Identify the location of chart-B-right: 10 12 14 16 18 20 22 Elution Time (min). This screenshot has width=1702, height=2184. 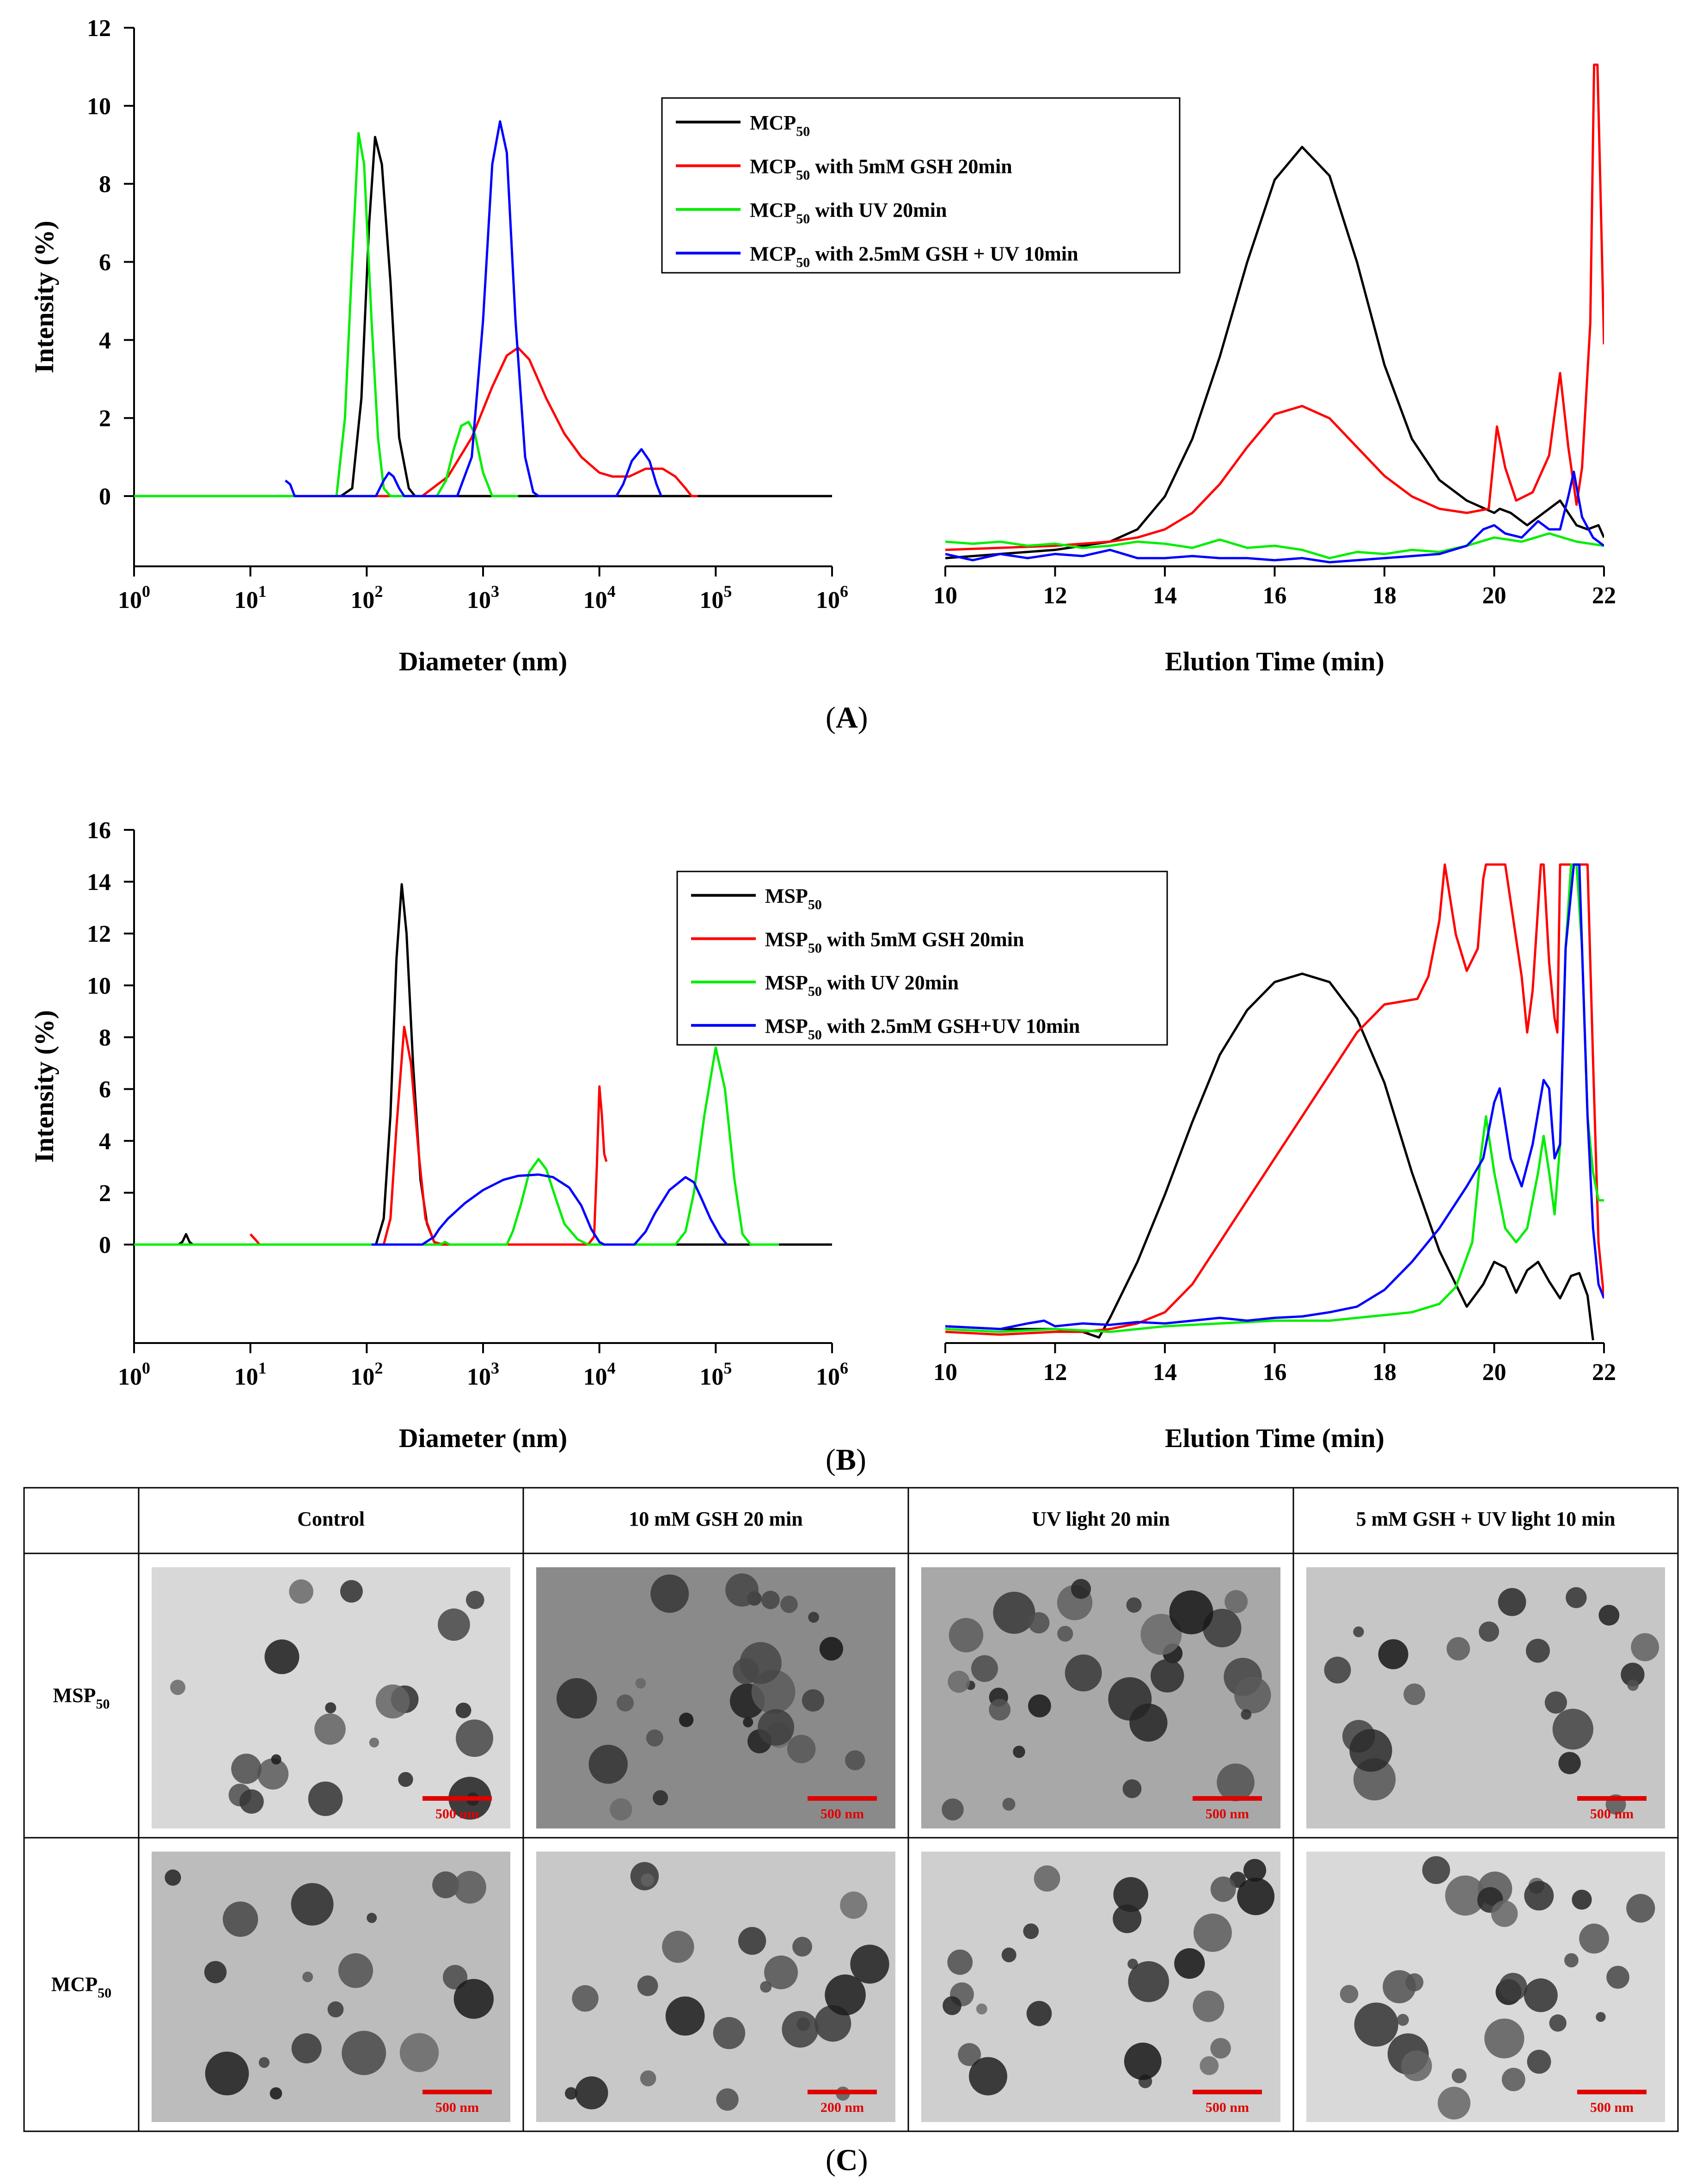
(1275, 1158).